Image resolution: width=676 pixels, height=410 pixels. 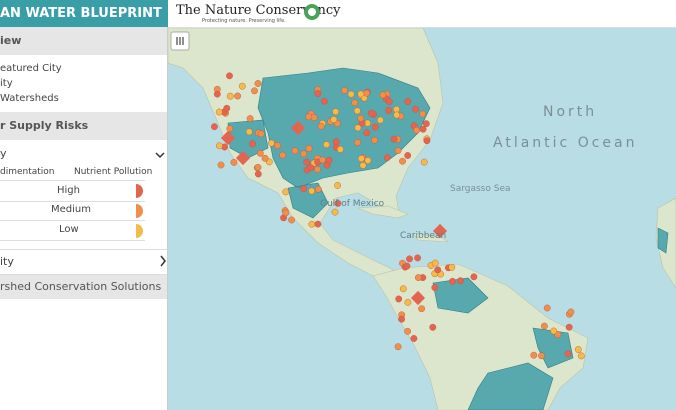 I want to click on layer-item: ity, so click(x=6, y=83).